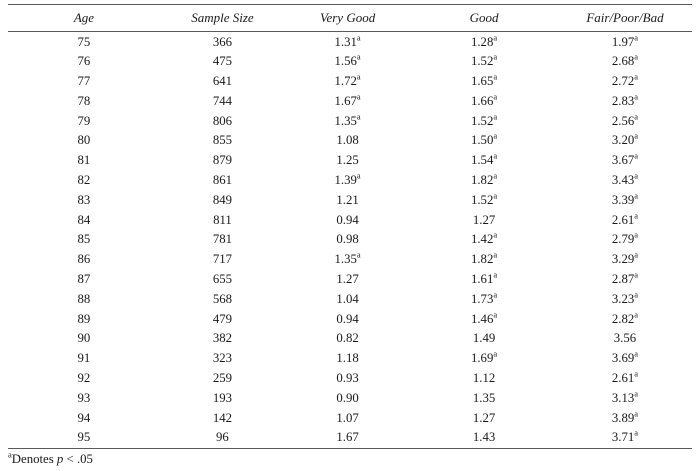 This screenshot has width=700, height=471. What do you see at coordinates (222, 358) in the screenshot?
I see `table-cell: 323` at bounding box center [222, 358].